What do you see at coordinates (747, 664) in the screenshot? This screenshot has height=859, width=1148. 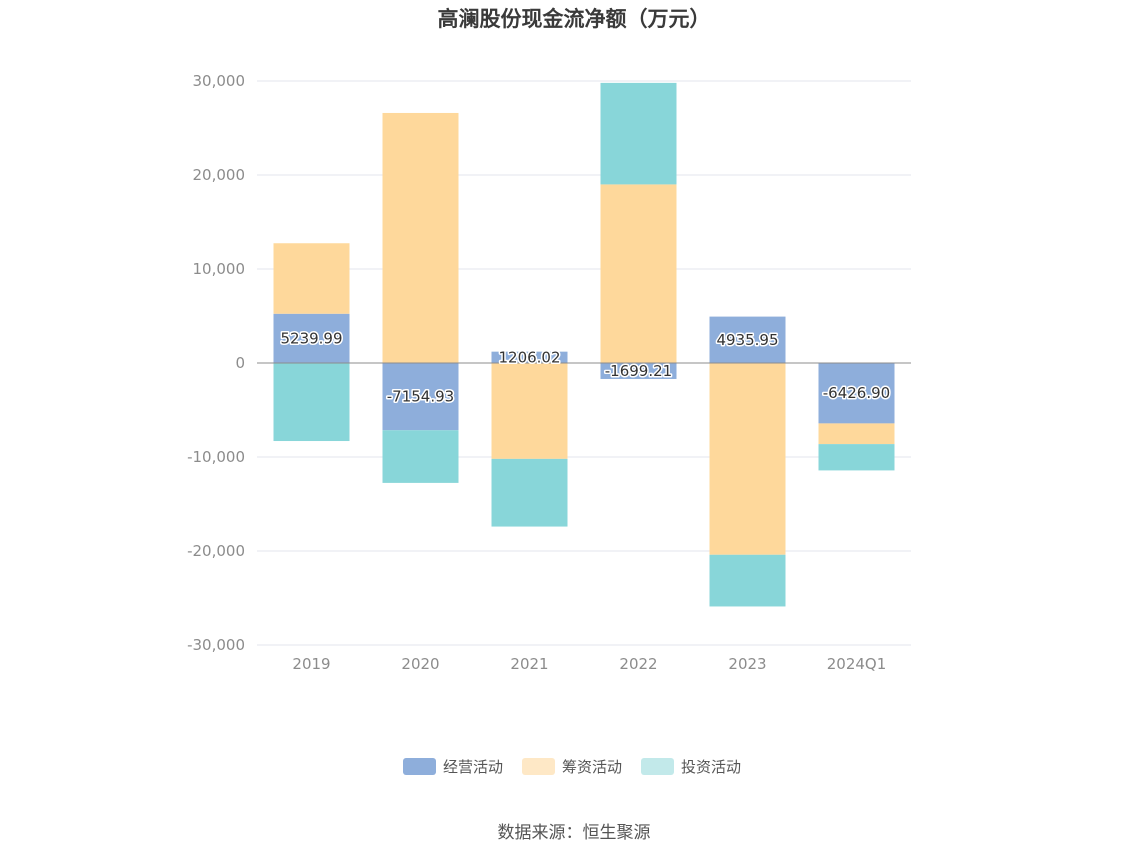 I see `x-tick-label: 2023` at bounding box center [747, 664].